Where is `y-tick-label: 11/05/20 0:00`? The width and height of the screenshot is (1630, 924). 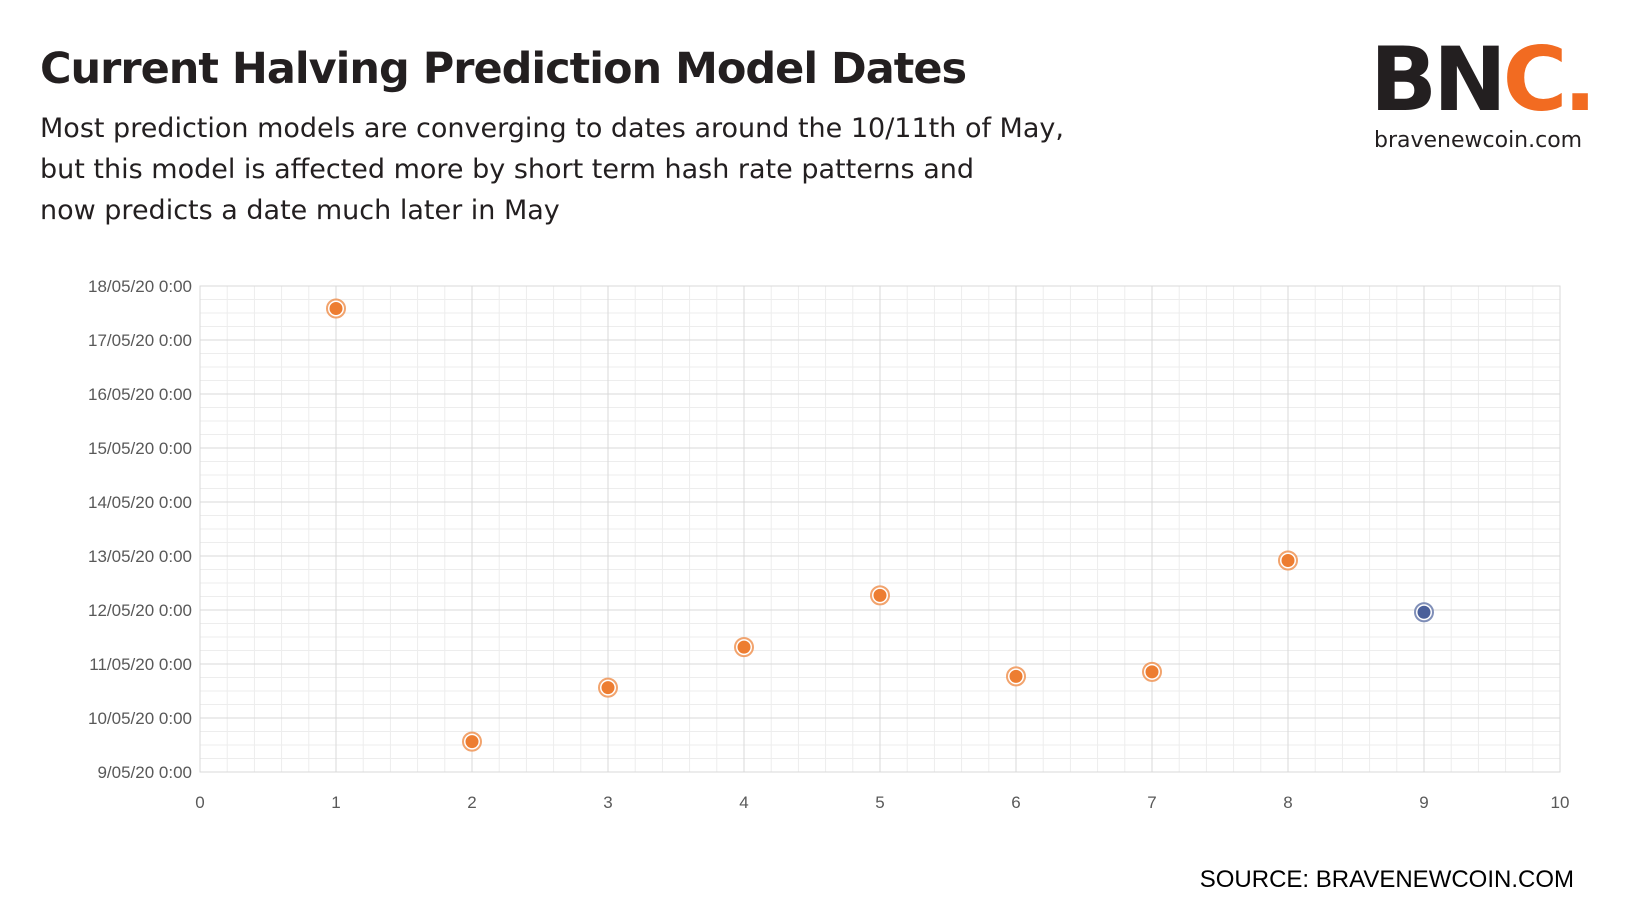 y-tick-label: 11/05/20 0:00 is located at coordinates (140, 664).